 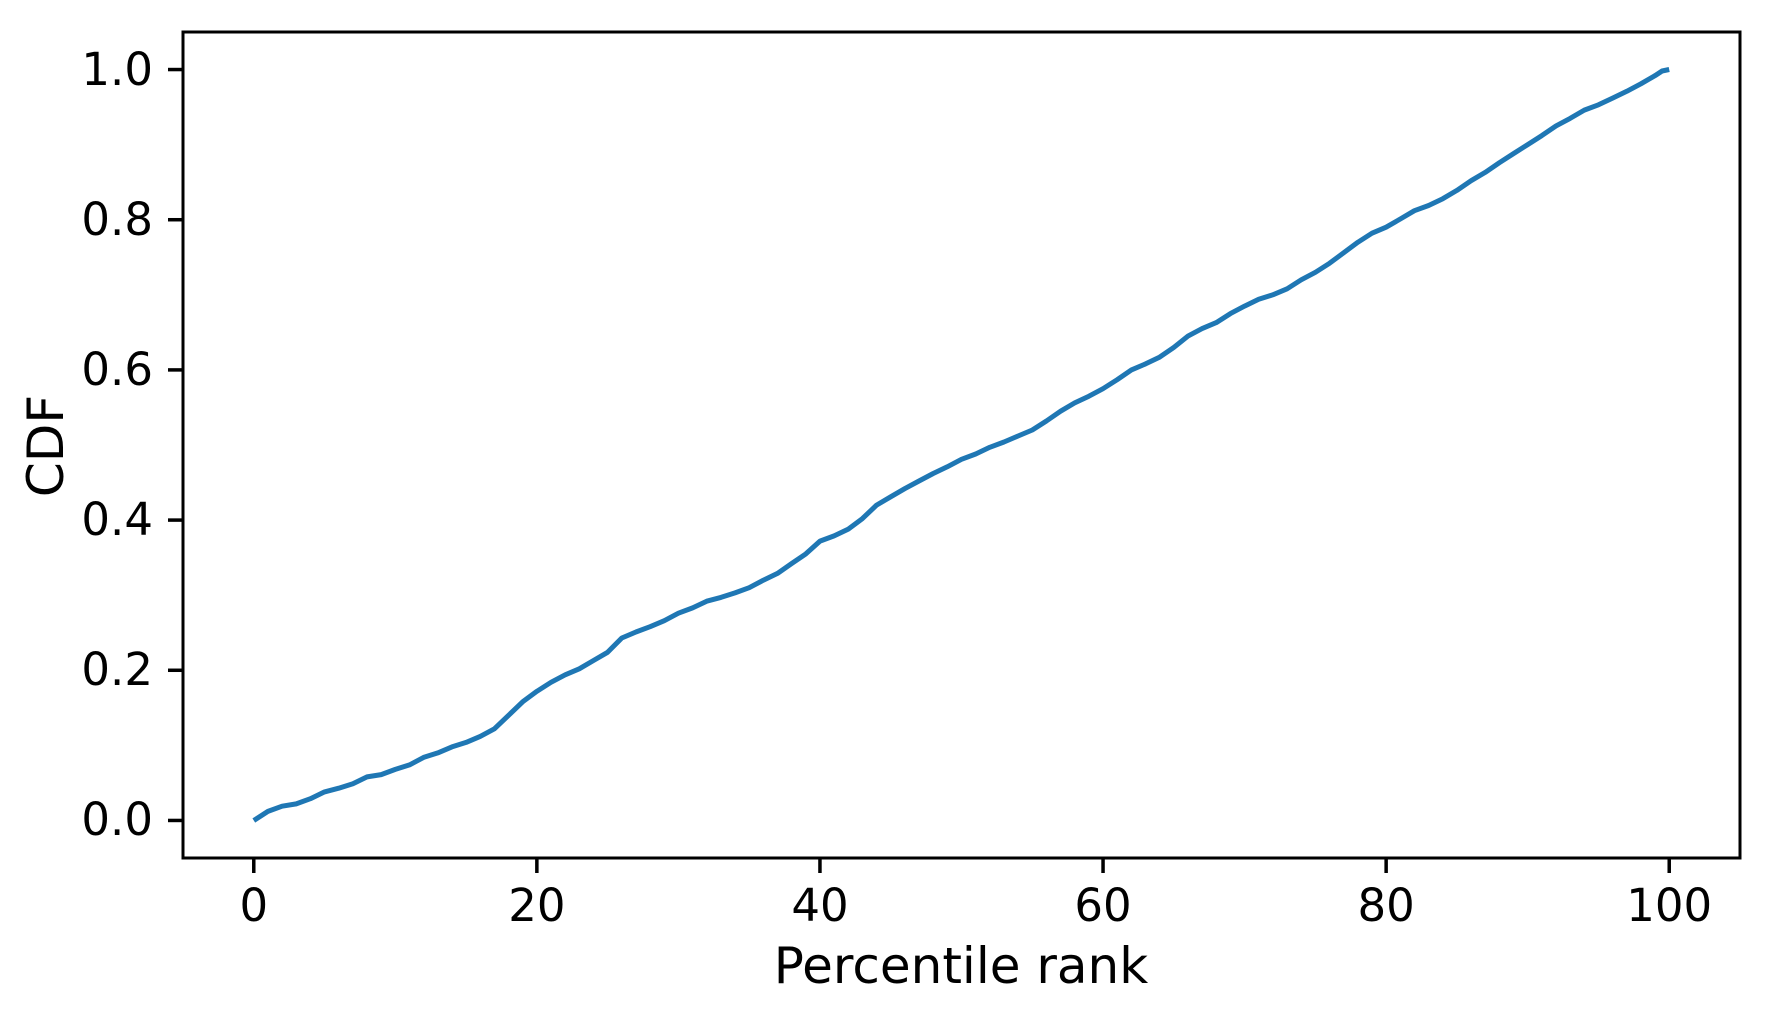 What do you see at coordinates (254, 905) in the screenshot?
I see `x-tick-label: 0` at bounding box center [254, 905].